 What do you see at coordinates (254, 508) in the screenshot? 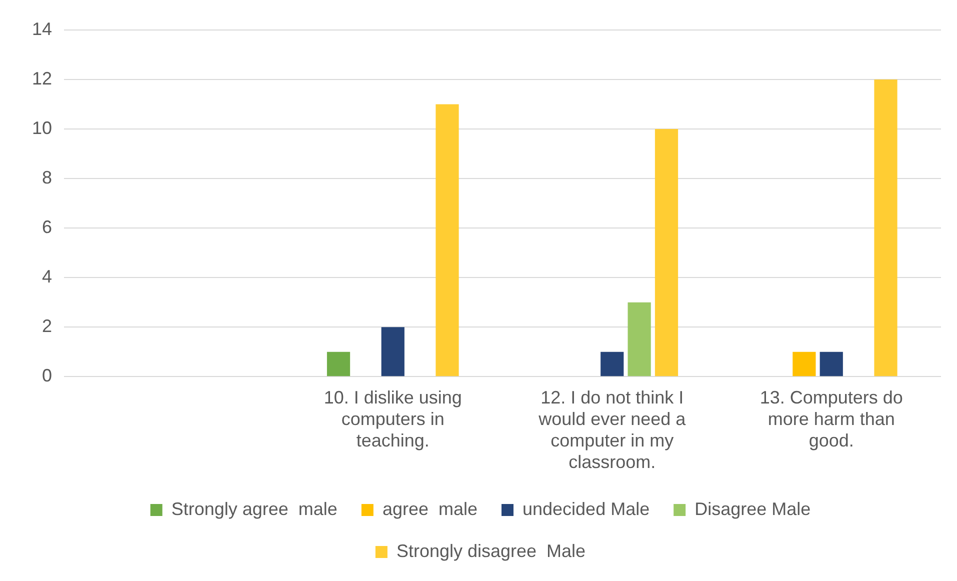
I see `legend-label: Strongly agree male` at bounding box center [254, 508].